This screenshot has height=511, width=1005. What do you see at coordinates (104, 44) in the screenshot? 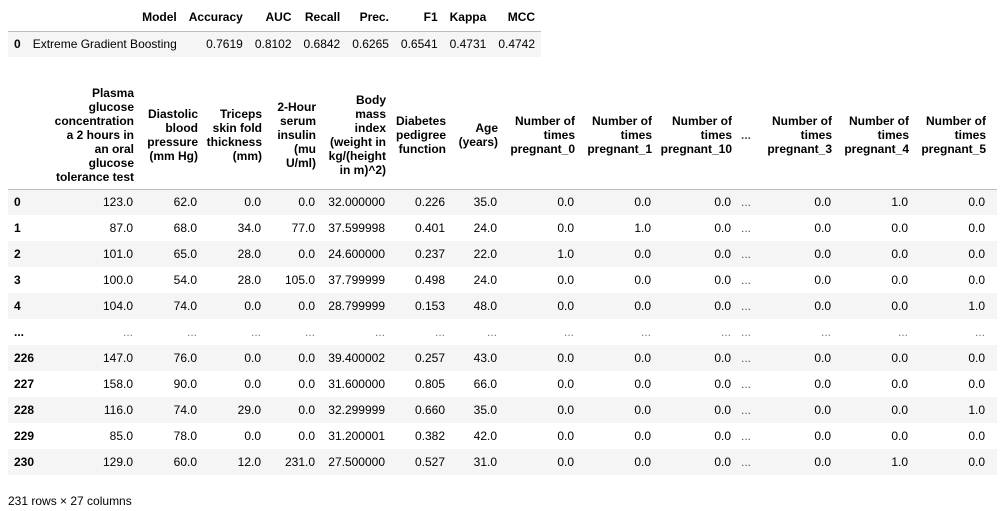
I see `metrics-cell-model: Extreme Gradient Boosting` at bounding box center [104, 44].